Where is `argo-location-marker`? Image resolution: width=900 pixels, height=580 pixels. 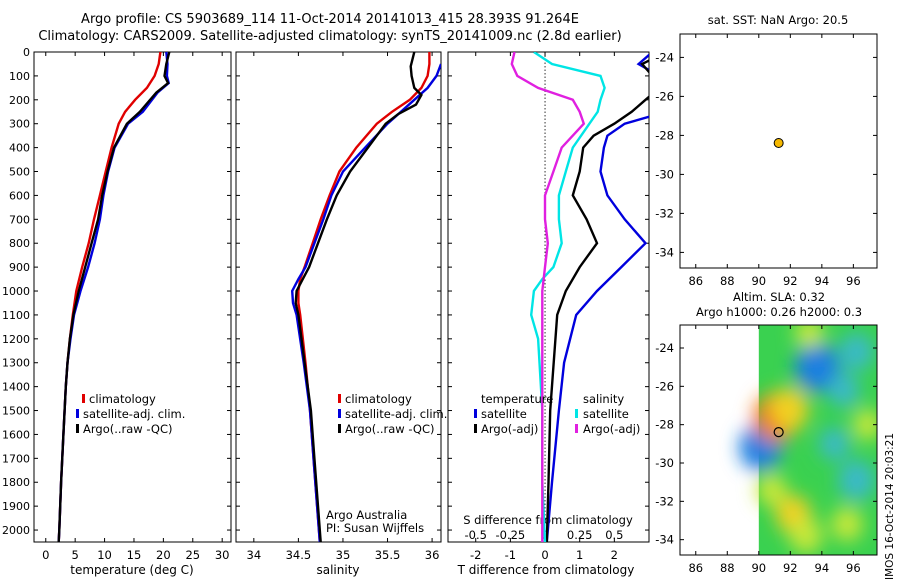 argo-location-marker is located at coordinates (778, 432).